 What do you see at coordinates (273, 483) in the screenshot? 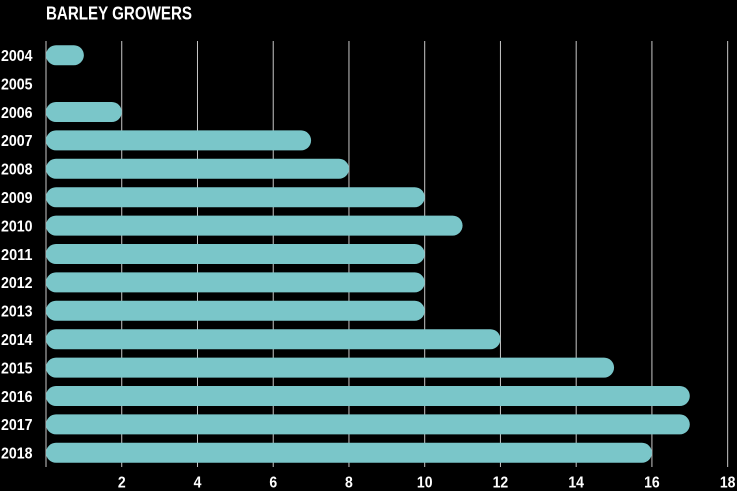
I see `svg-text: 6` at bounding box center [273, 483].